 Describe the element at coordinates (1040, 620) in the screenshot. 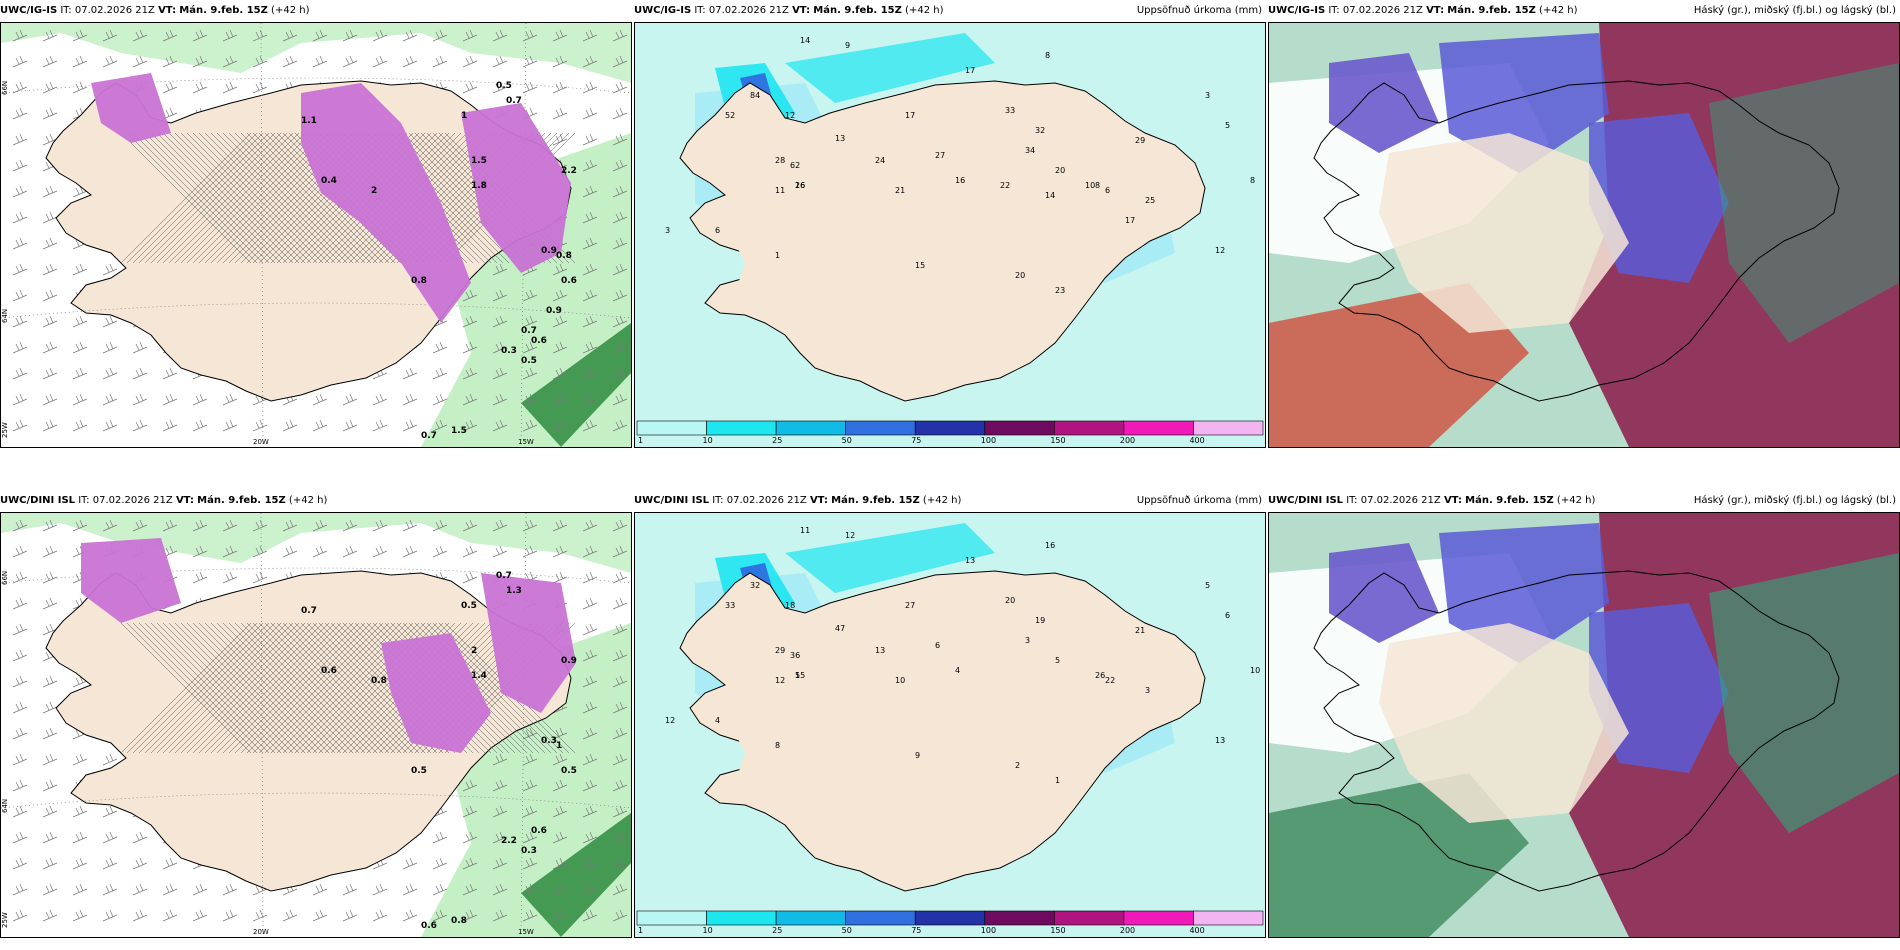

I see `value-label: 19` at that location.